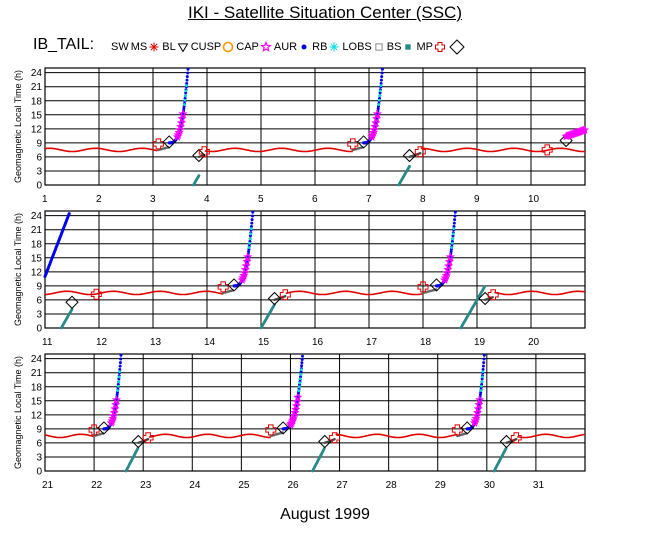 The image size is (650, 550). Describe the element at coordinates (318, 342) in the screenshot. I see `x-tick-label: 16` at that location.